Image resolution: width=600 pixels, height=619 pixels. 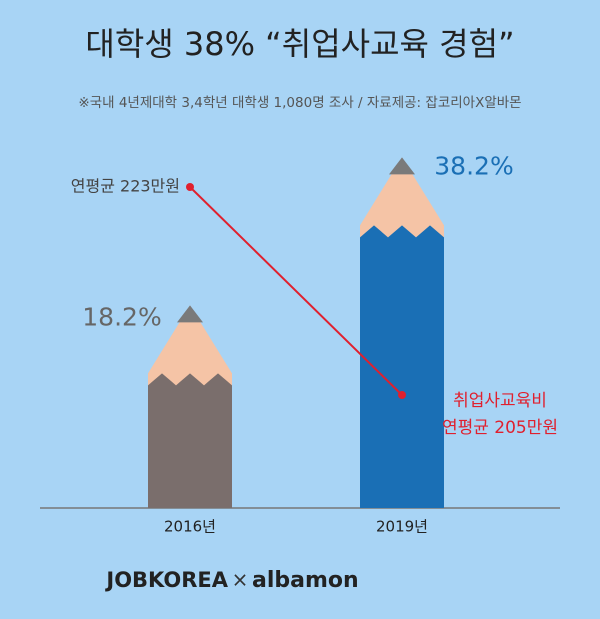 I want to click on value-label: 38.2%, so click(x=473, y=165).